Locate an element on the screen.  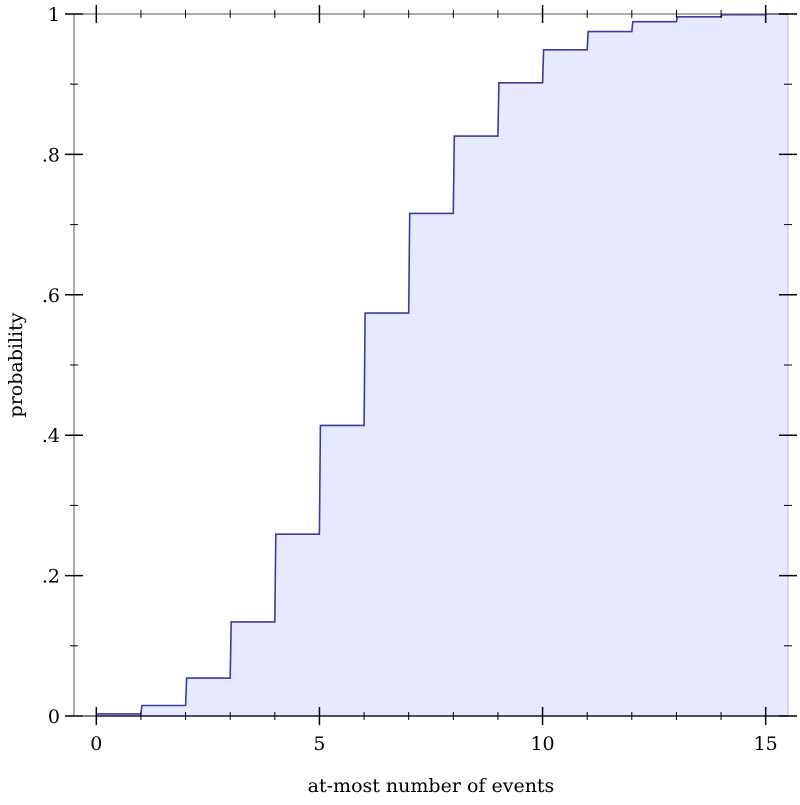
y-tick-label: .8 is located at coordinates (51, 155).